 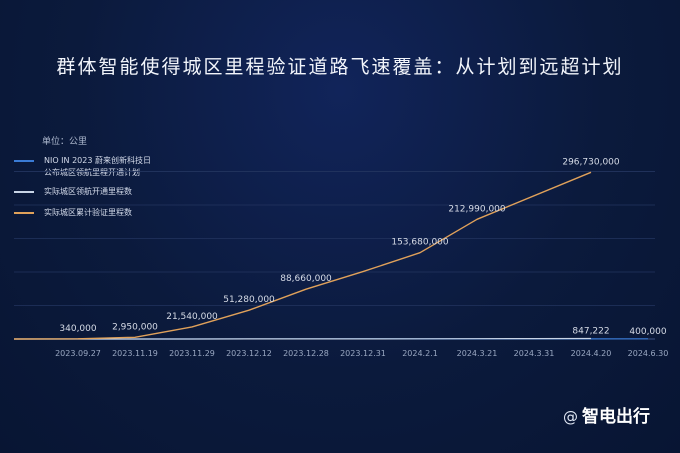 I want to click on watermark: @ 智电出行, so click(x=606, y=414).